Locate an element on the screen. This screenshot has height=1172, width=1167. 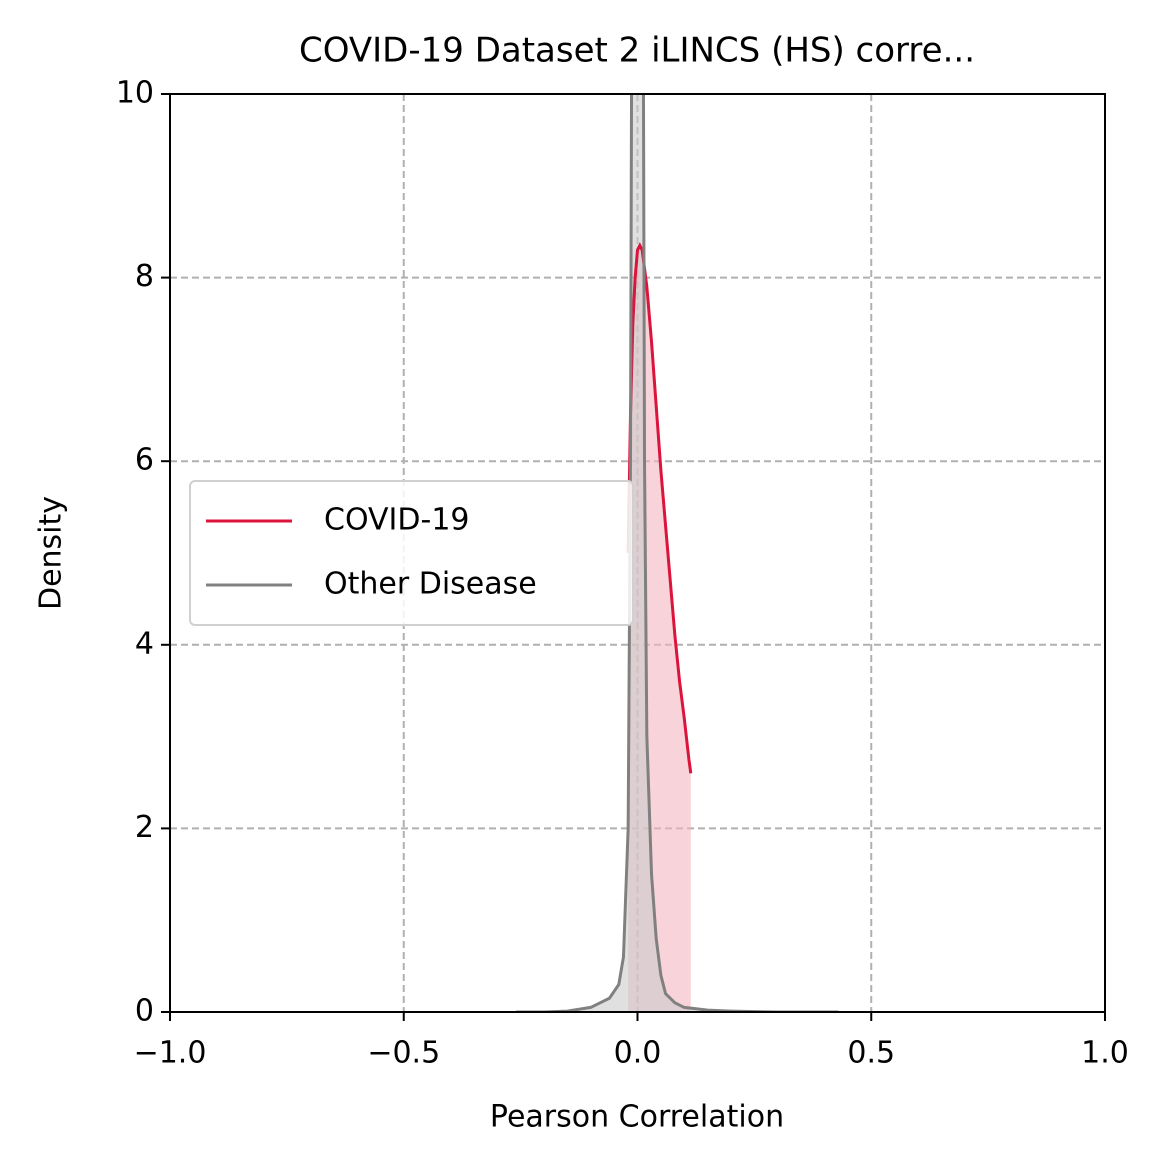
legend: COVID-19 Other Disease is located at coordinates (411, 553).